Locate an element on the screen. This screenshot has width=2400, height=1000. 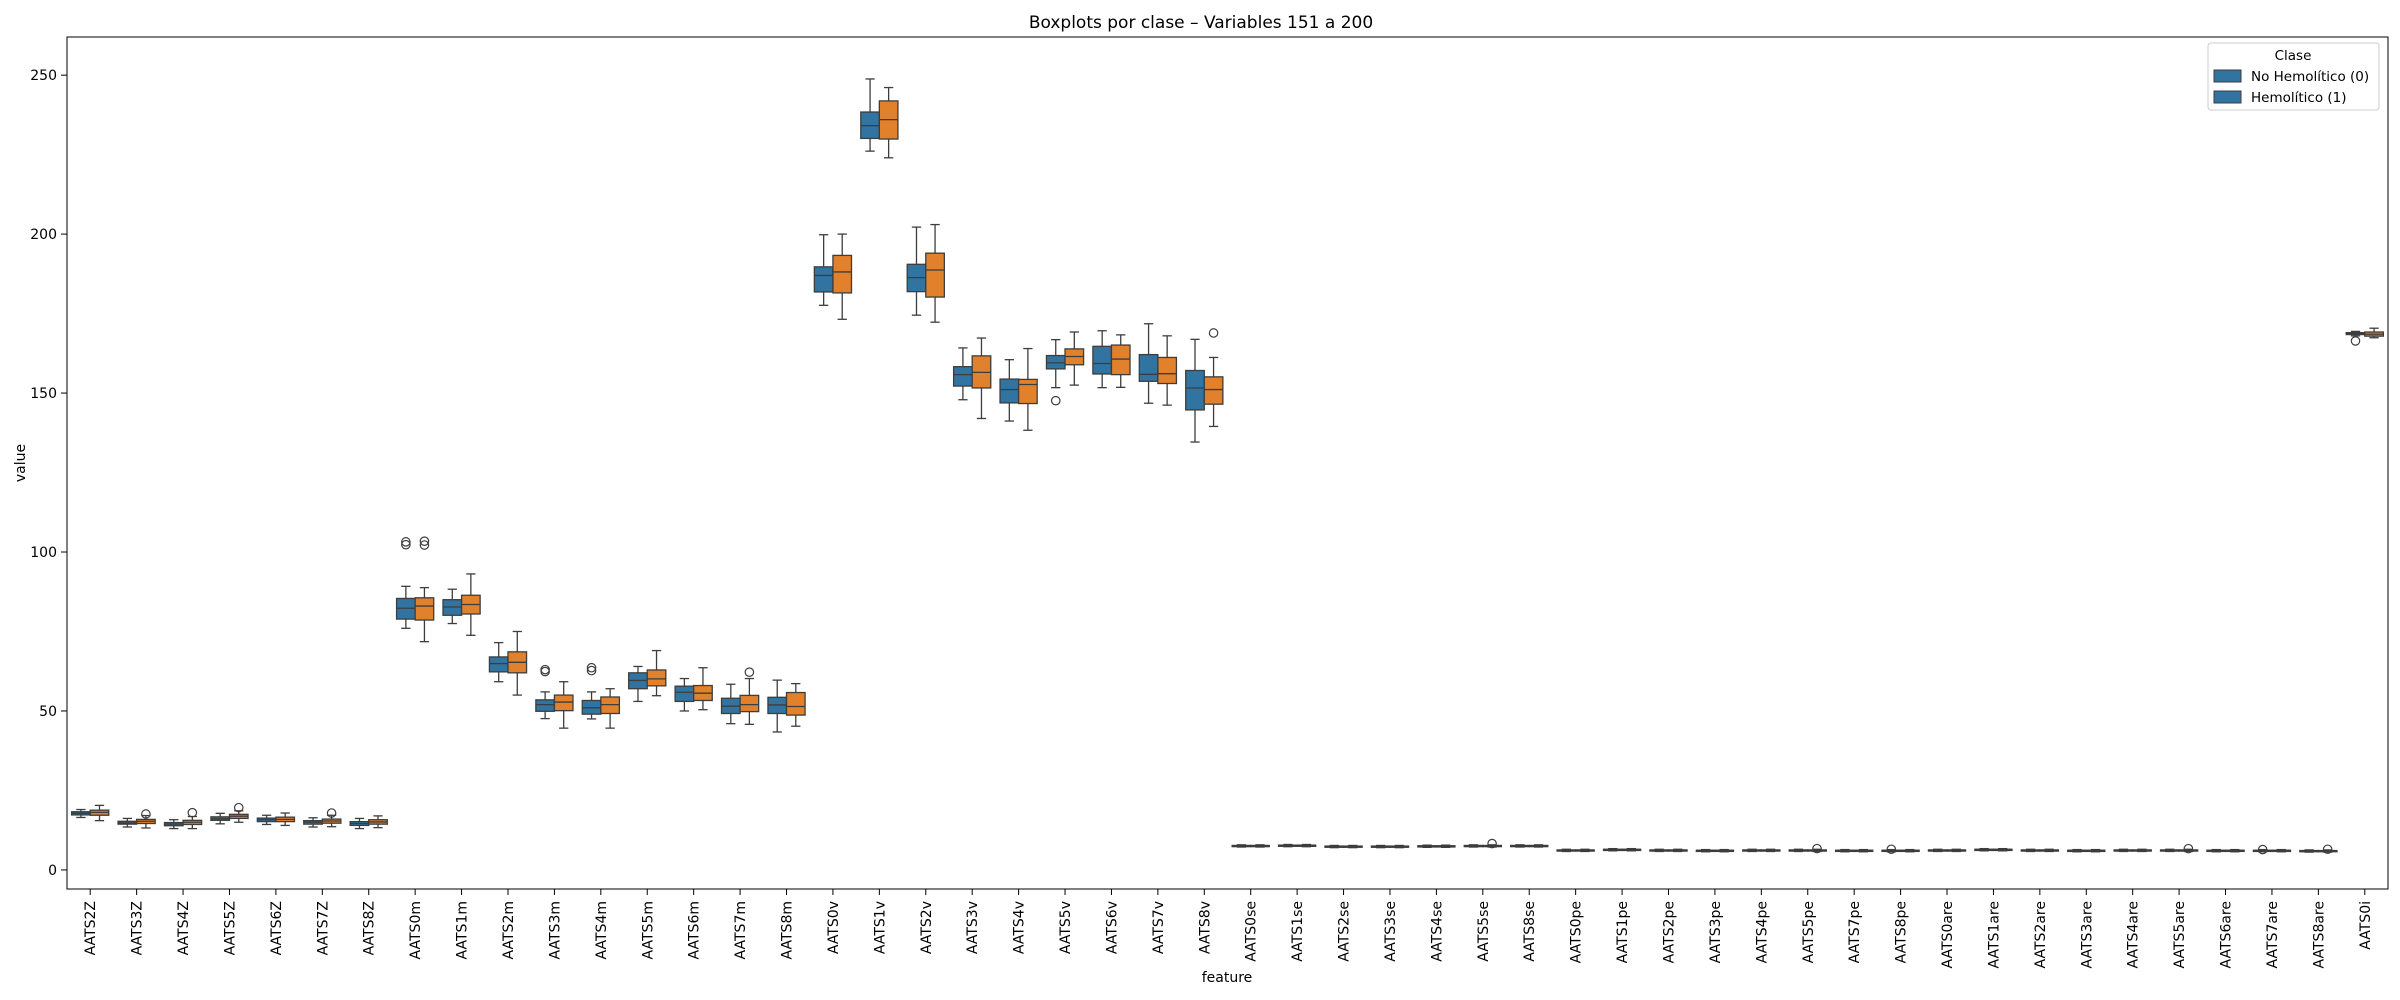
box-AATS8v-class0 is located at coordinates (1195, 390).